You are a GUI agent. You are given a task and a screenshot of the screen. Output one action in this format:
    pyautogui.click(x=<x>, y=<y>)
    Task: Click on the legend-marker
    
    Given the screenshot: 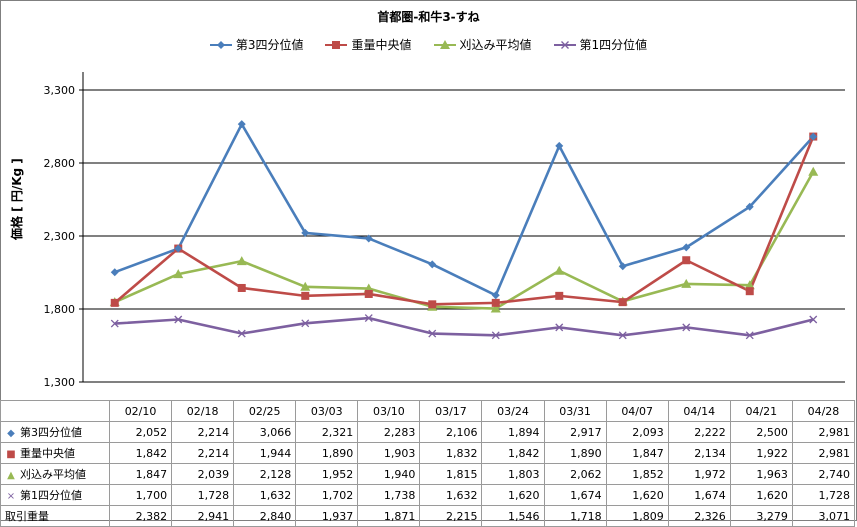 What is the action you would take?
    pyautogui.click(x=336, y=44)
    